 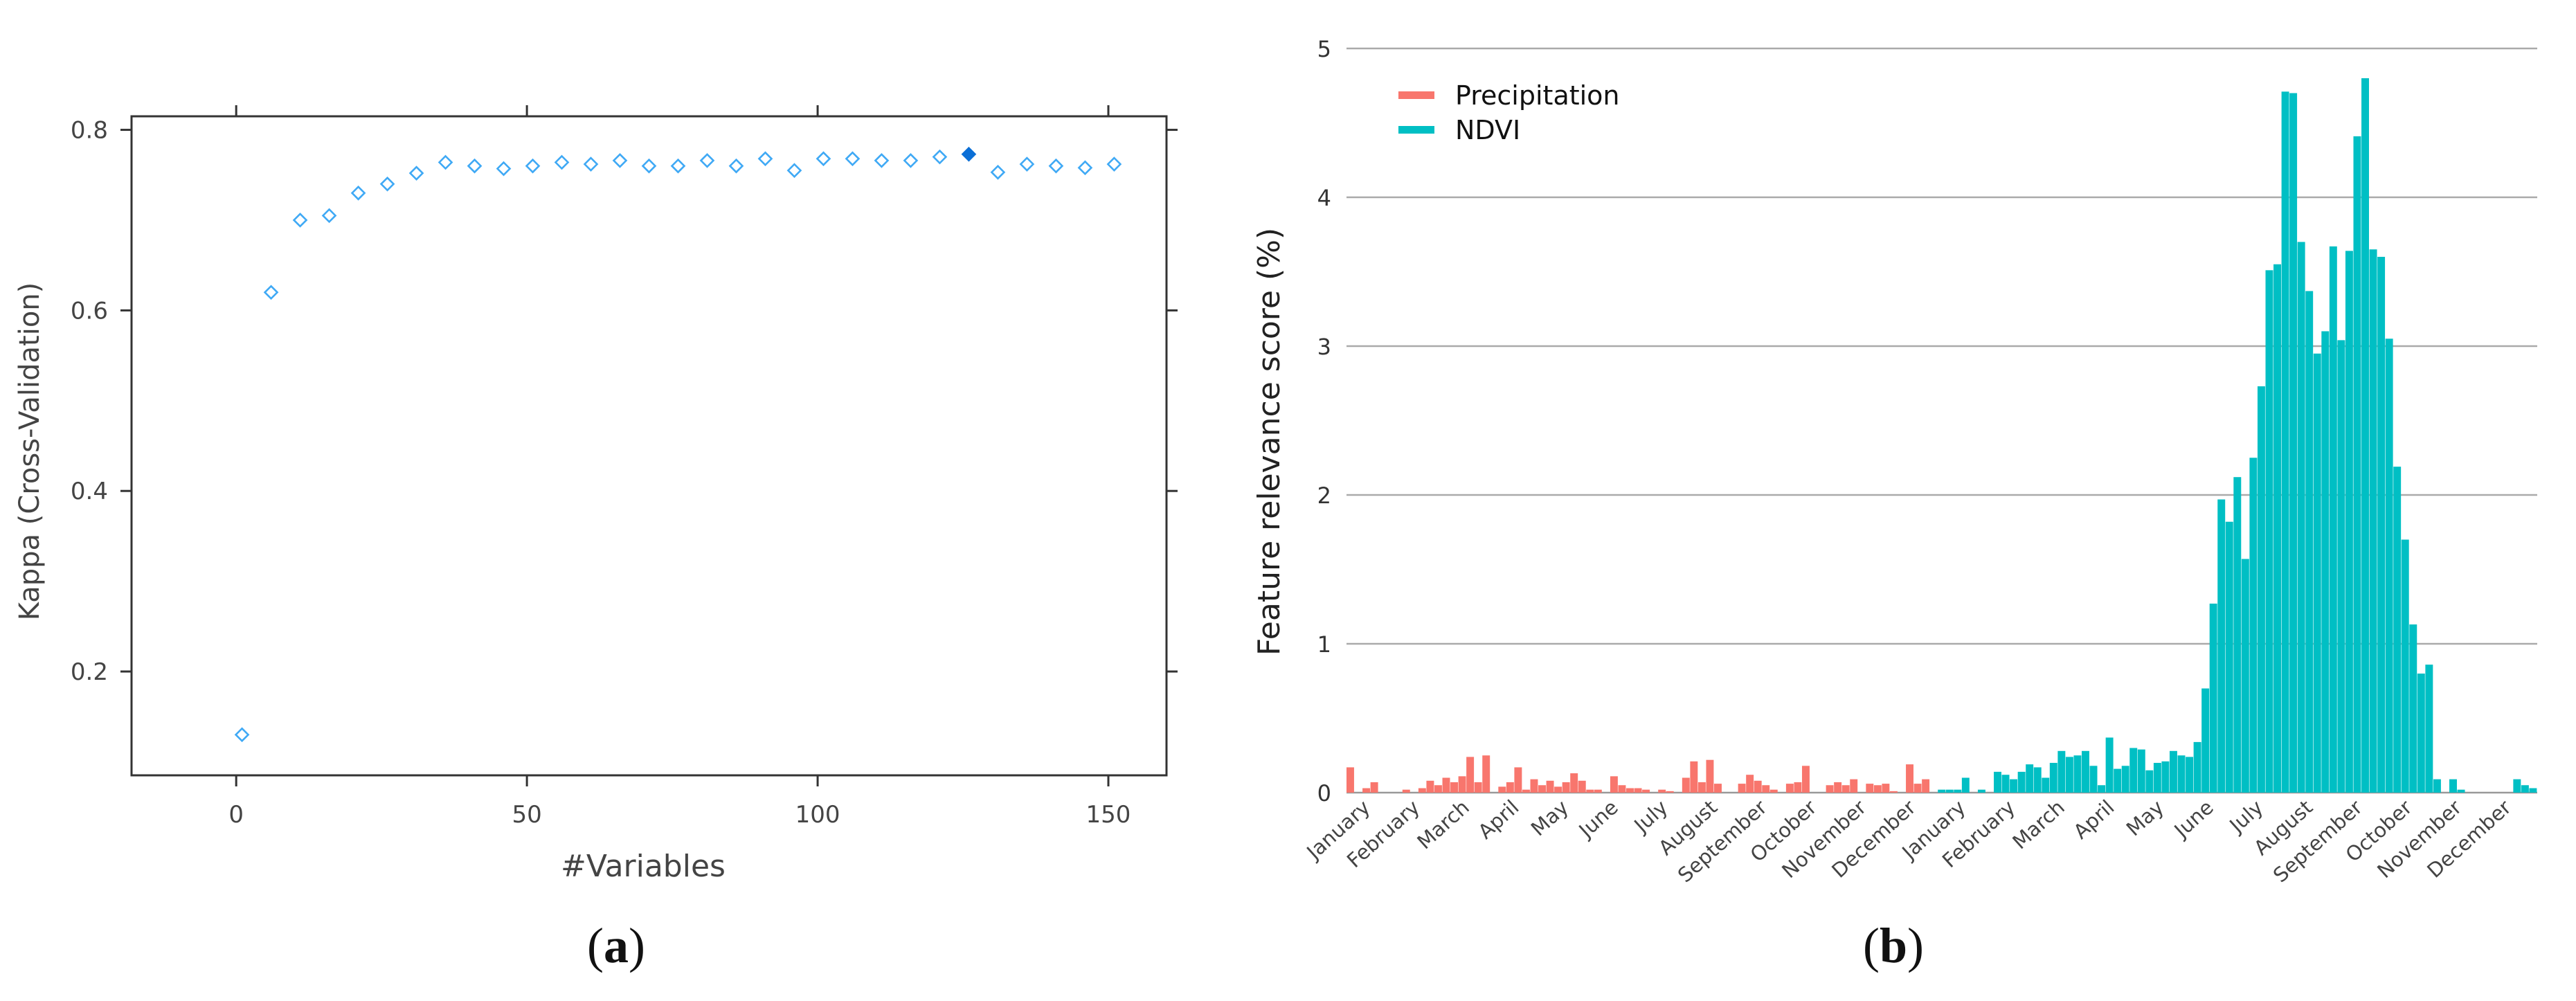 What do you see at coordinates (1509, 112) in the screenshot?
I see `panel-b-legend: Precipitation NDVI` at bounding box center [1509, 112].